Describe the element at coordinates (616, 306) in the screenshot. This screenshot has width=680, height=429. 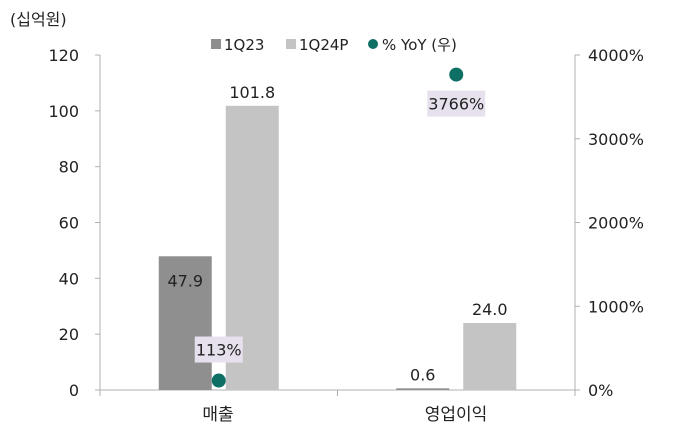
I see `y2-tick-label: 1000%` at that location.